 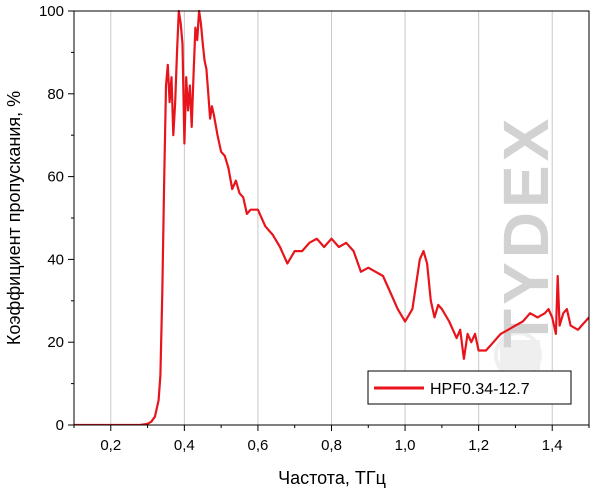 What do you see at coordinates (526, 231) in the screenshot?
I see `watermark-tydex: TYDEX` at bounding box center [526, 231].